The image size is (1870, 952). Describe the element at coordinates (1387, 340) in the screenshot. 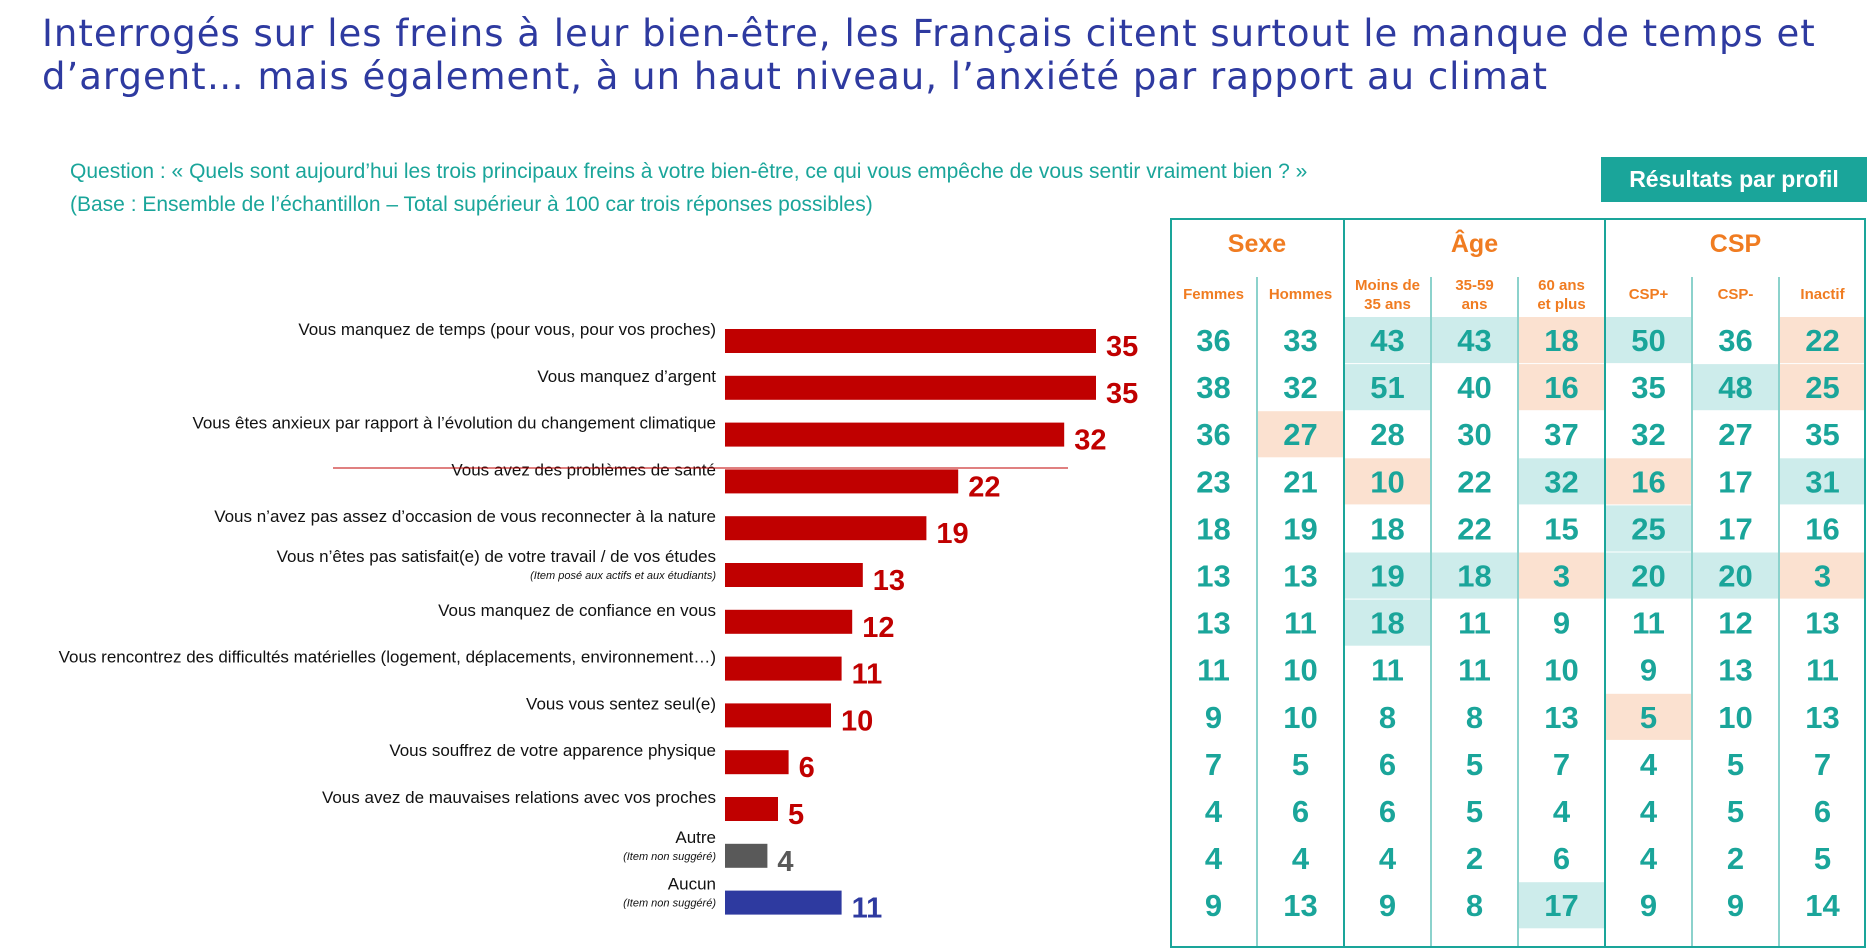

I see `table-cell: 43` at that location.